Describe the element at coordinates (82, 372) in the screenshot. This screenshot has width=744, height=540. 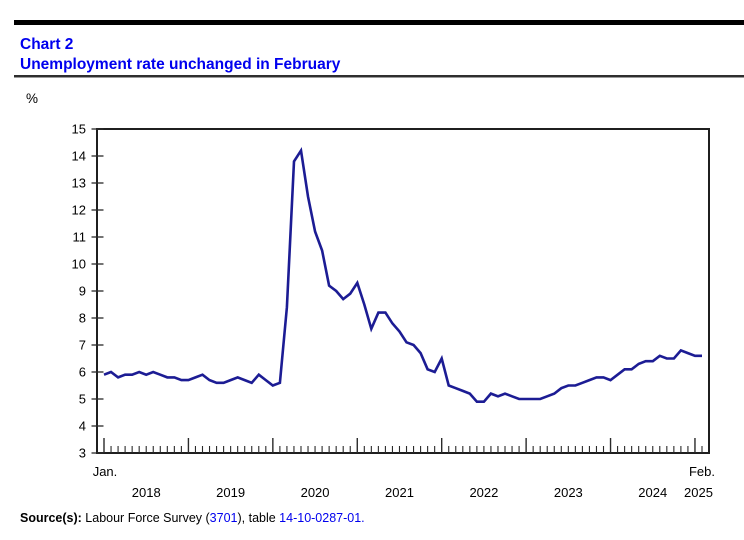
I see `y-tick-label: 6` at that location.